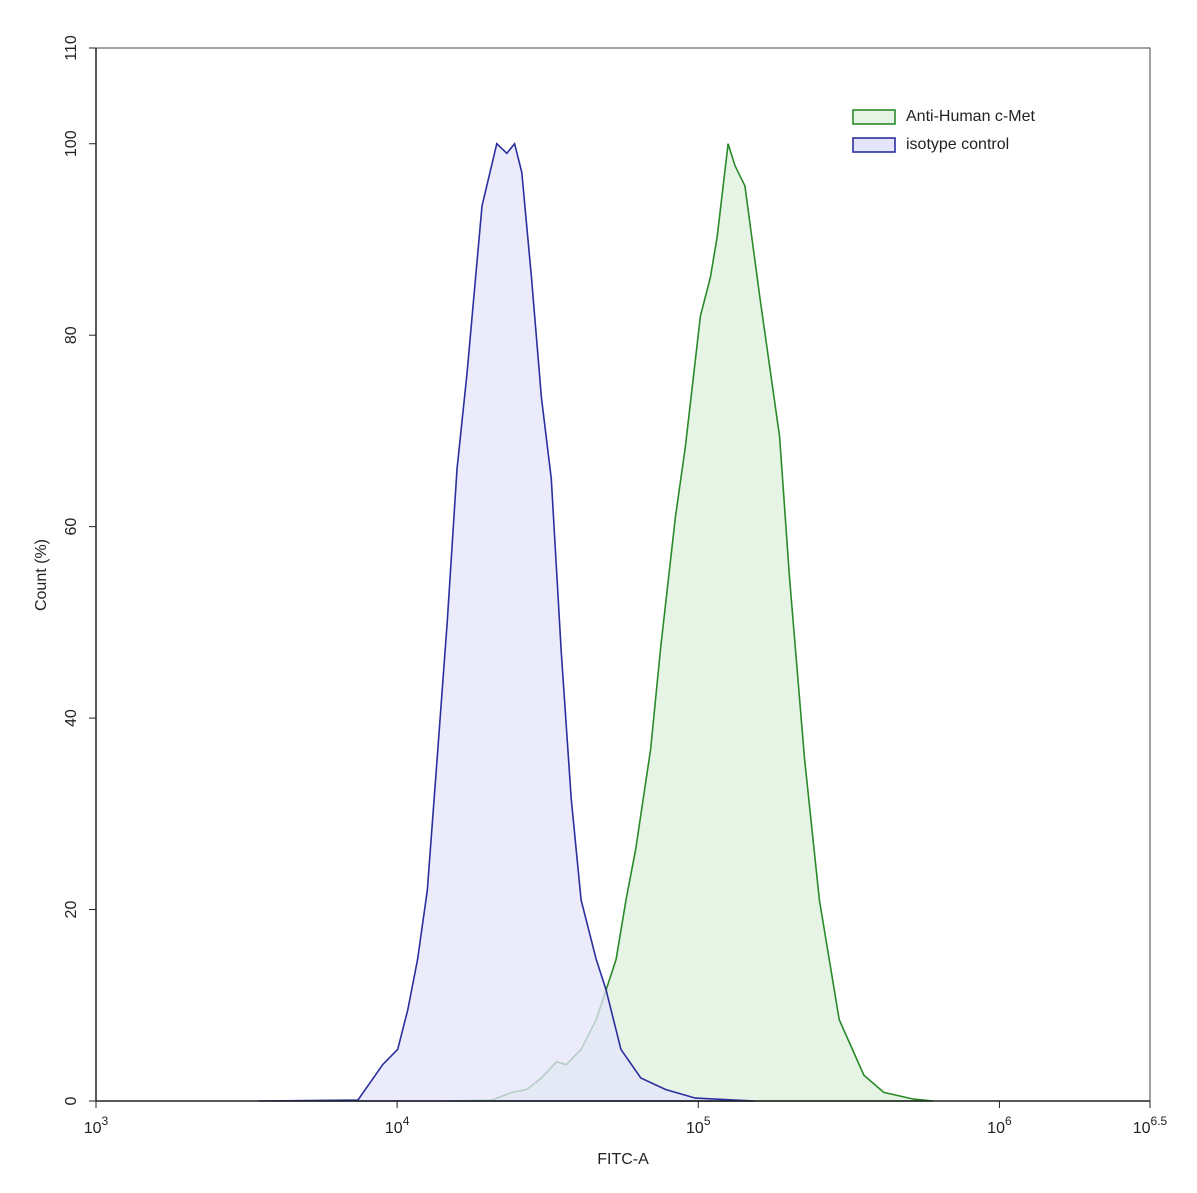 The width and height of the screenshot is (1197, 1193). I want to click on x-tick-exponent: 3, so click(105, 1121).